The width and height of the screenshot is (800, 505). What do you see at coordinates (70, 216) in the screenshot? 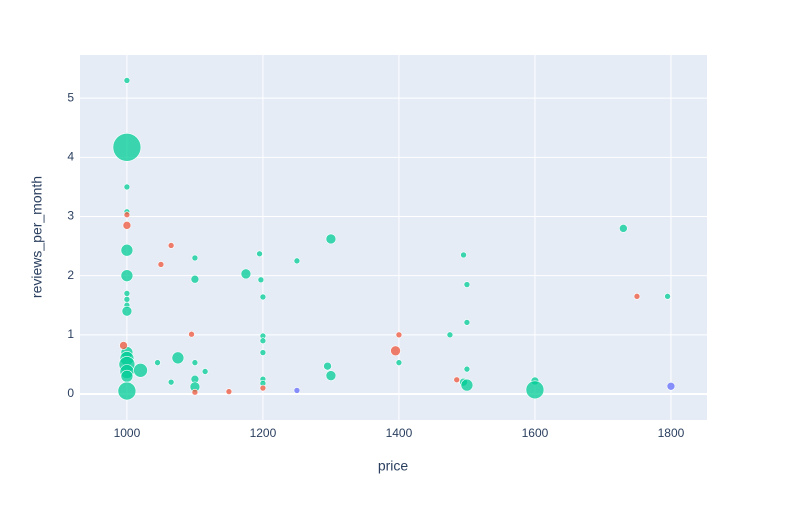
I see `y-tick-label: 3` at bounding box center [70, 216].